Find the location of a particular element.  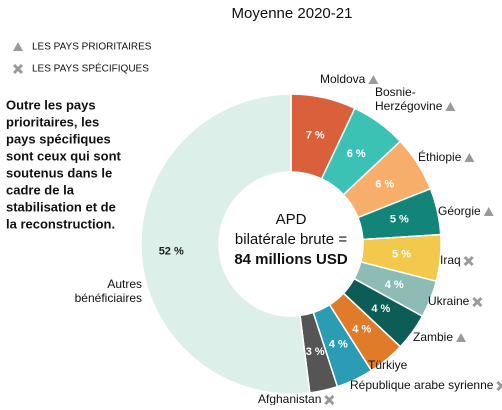

category-label: Iraq is located at coordinates (450, 260).